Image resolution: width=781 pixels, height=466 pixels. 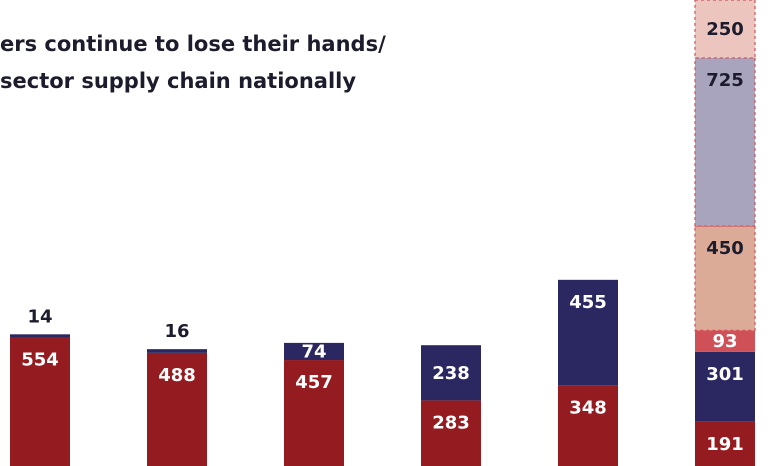 I want to click on bar-1-segment-navy, so click(x=40, y=336).